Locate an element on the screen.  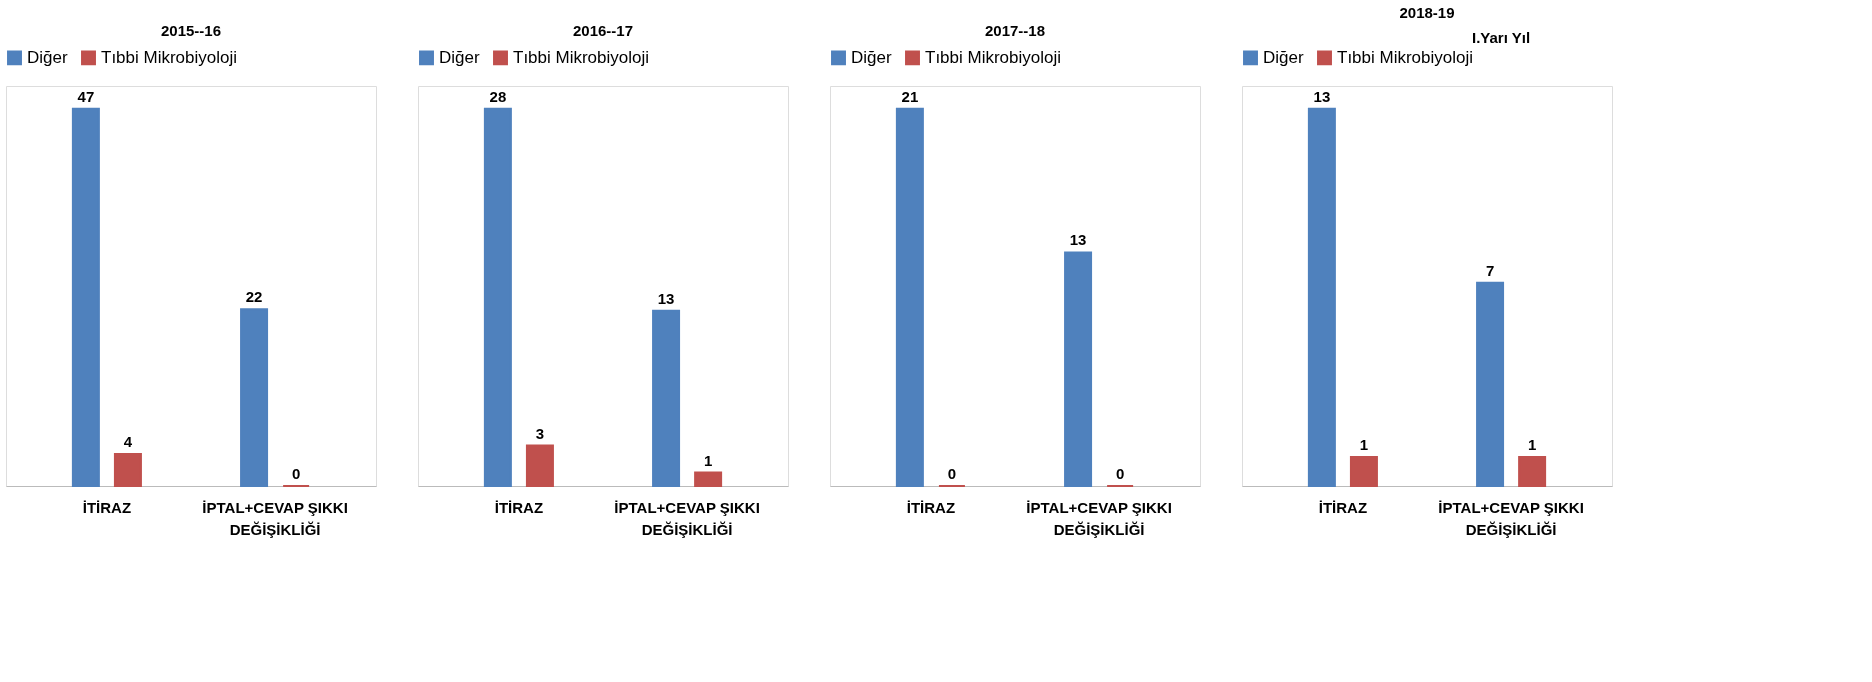
data-label: 28 is located at coordinates (498, 96).